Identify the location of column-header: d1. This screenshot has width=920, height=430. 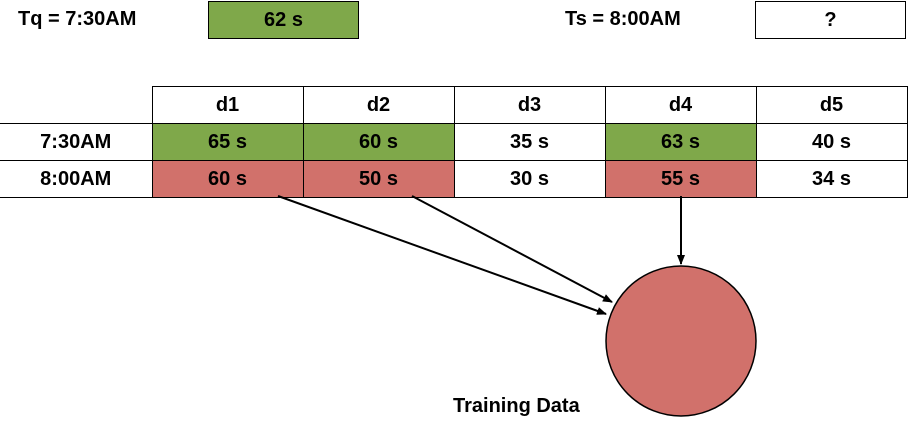
(227, 105).